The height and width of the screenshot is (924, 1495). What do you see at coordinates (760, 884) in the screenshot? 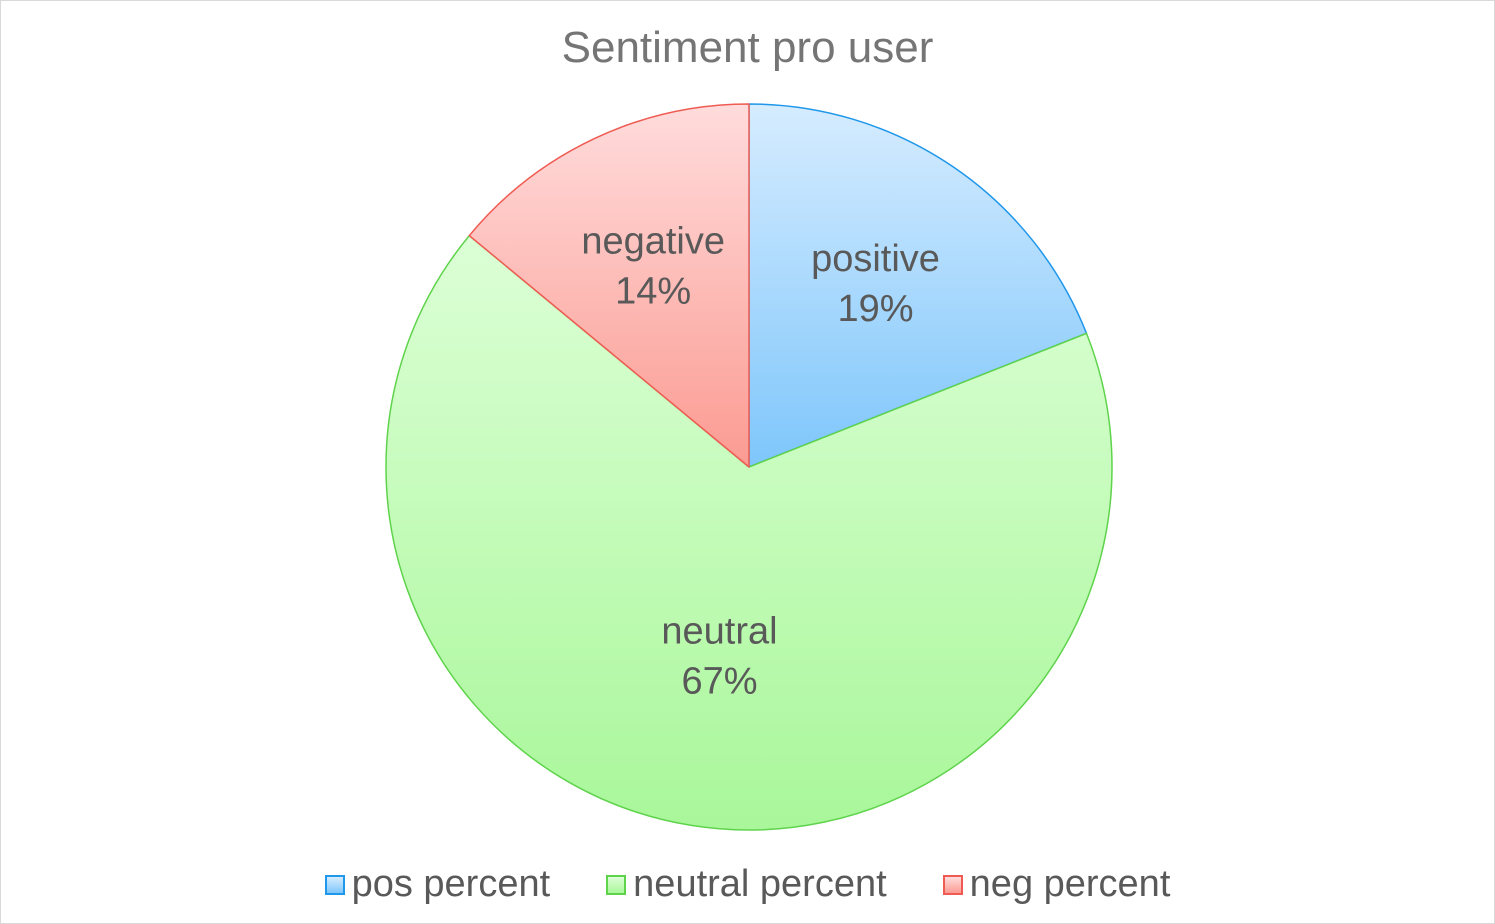
I see `legend-label-neutral: neutral percent` at bounding box center [760, 884].